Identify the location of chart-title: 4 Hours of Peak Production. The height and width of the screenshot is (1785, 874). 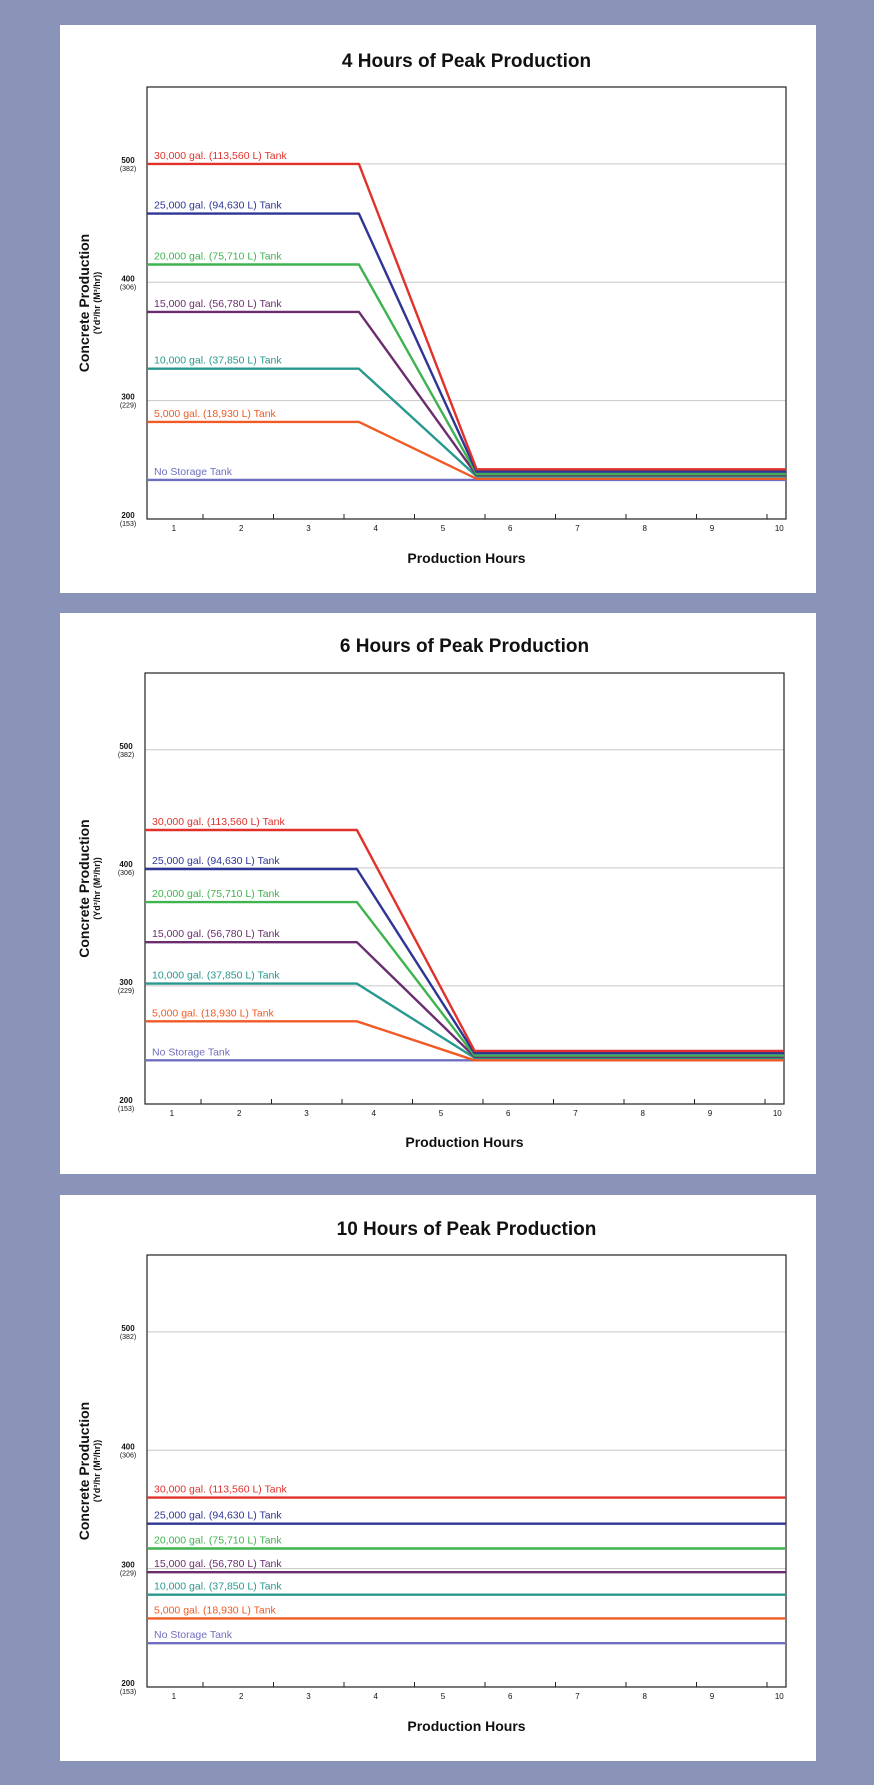
(466, 61).